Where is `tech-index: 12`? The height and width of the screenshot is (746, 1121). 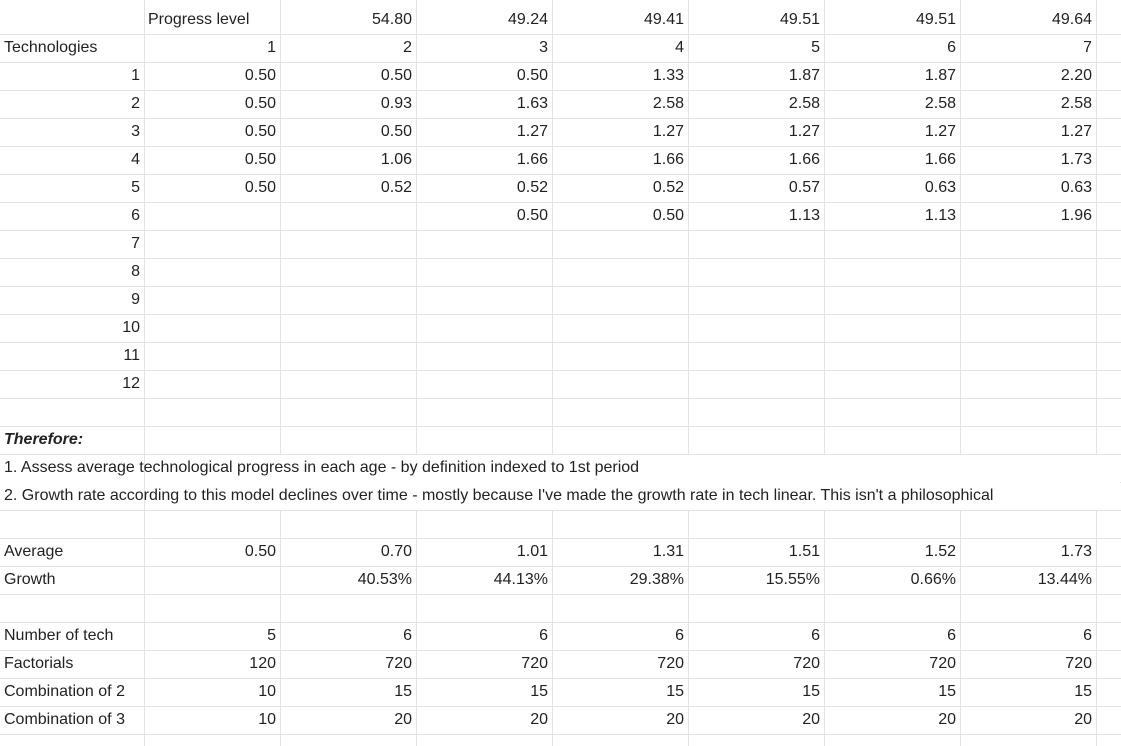 tech-index: 12 is located at coordinates (131, 383).